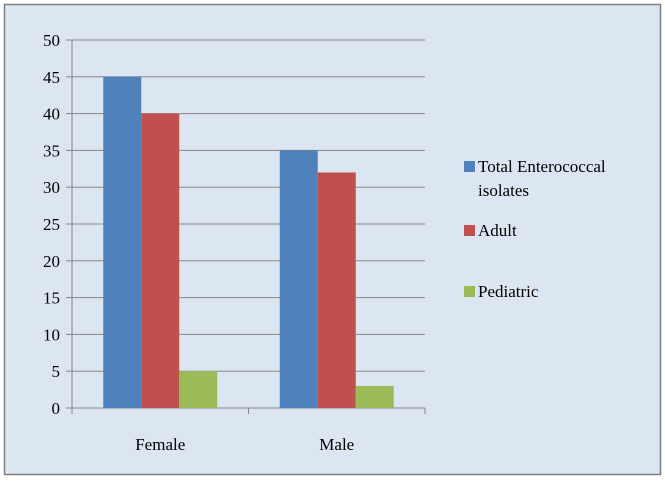  What do you see at coordinates (51, 40) in the screenshot?
I see `y-tick-label: 50` at bounding box center [51, 40].